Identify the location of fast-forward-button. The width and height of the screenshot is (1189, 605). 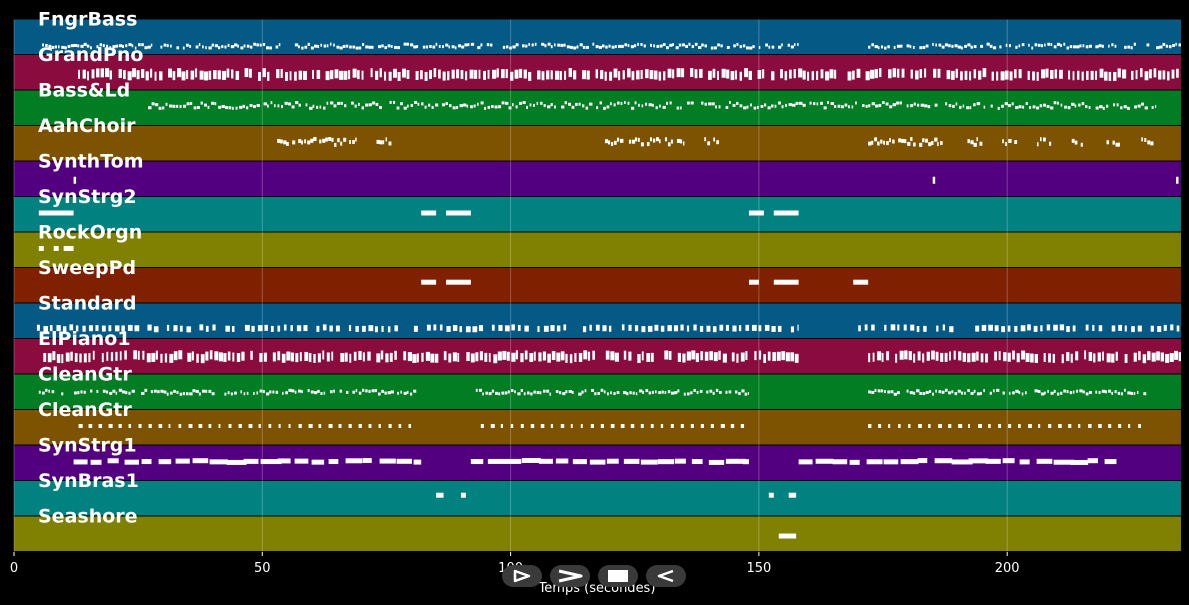
(570, 576).